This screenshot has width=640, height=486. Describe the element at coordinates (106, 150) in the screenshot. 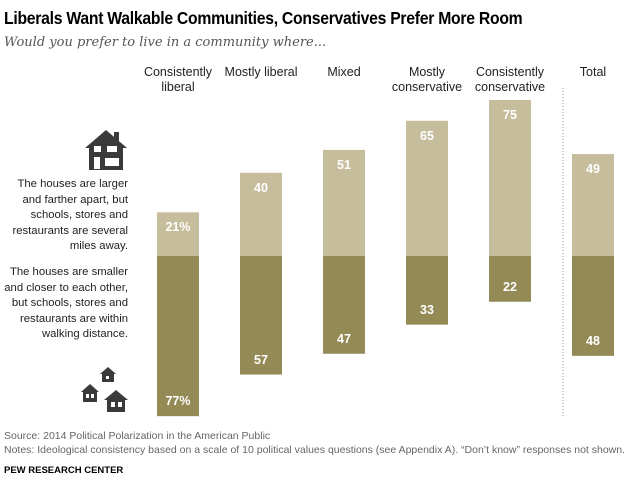

I see `large-house-icon` at that location.